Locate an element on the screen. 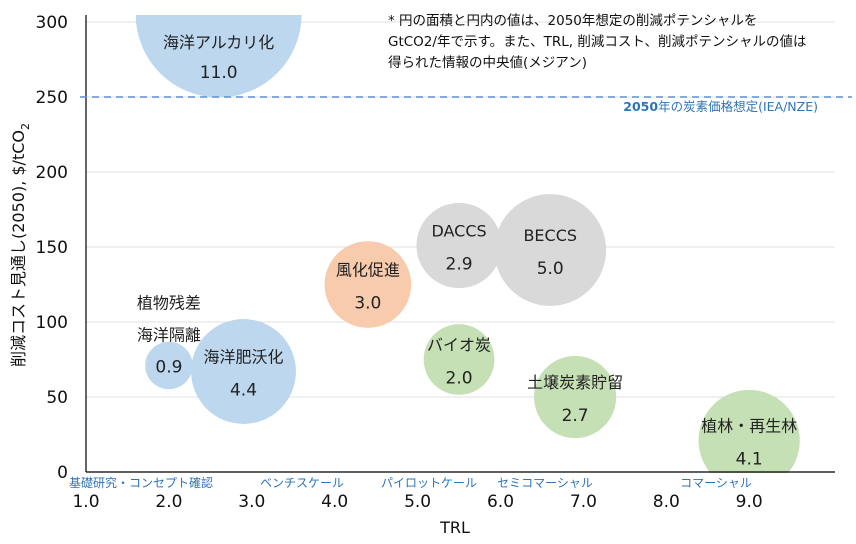 Image resolution: width=856 pixels, height=544 pixels. x-tick-label: 4.0 is located at coordinates (334, 502).